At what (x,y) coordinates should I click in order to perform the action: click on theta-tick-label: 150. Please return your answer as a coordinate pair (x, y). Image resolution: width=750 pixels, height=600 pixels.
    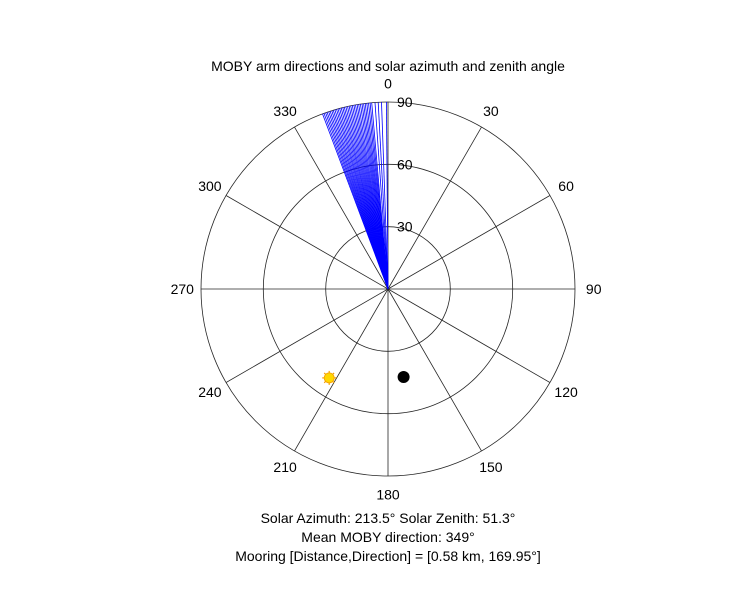
    Looking at the image, I should click on (491, 467).